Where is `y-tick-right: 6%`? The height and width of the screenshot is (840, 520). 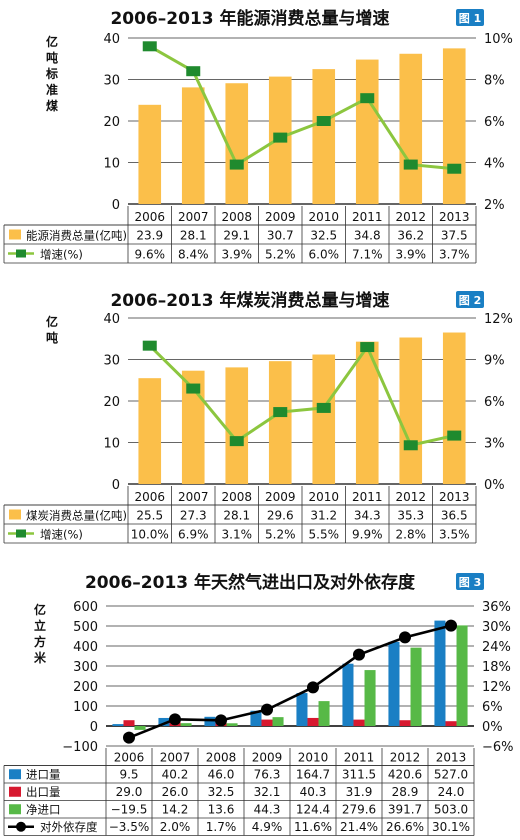
y-tick-right: 6% is located at coordinates (492, 707).